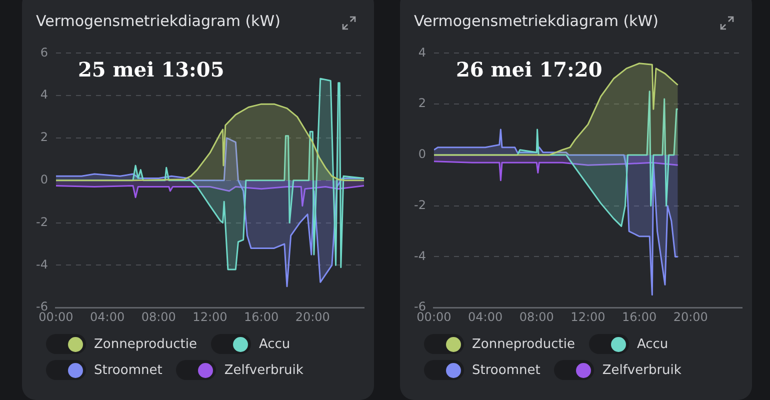 This screenshot has width=770, height=400. Describe the element at coordinates (44, 52) in the screenshot. I see `y-tick-label: 6` at that location.